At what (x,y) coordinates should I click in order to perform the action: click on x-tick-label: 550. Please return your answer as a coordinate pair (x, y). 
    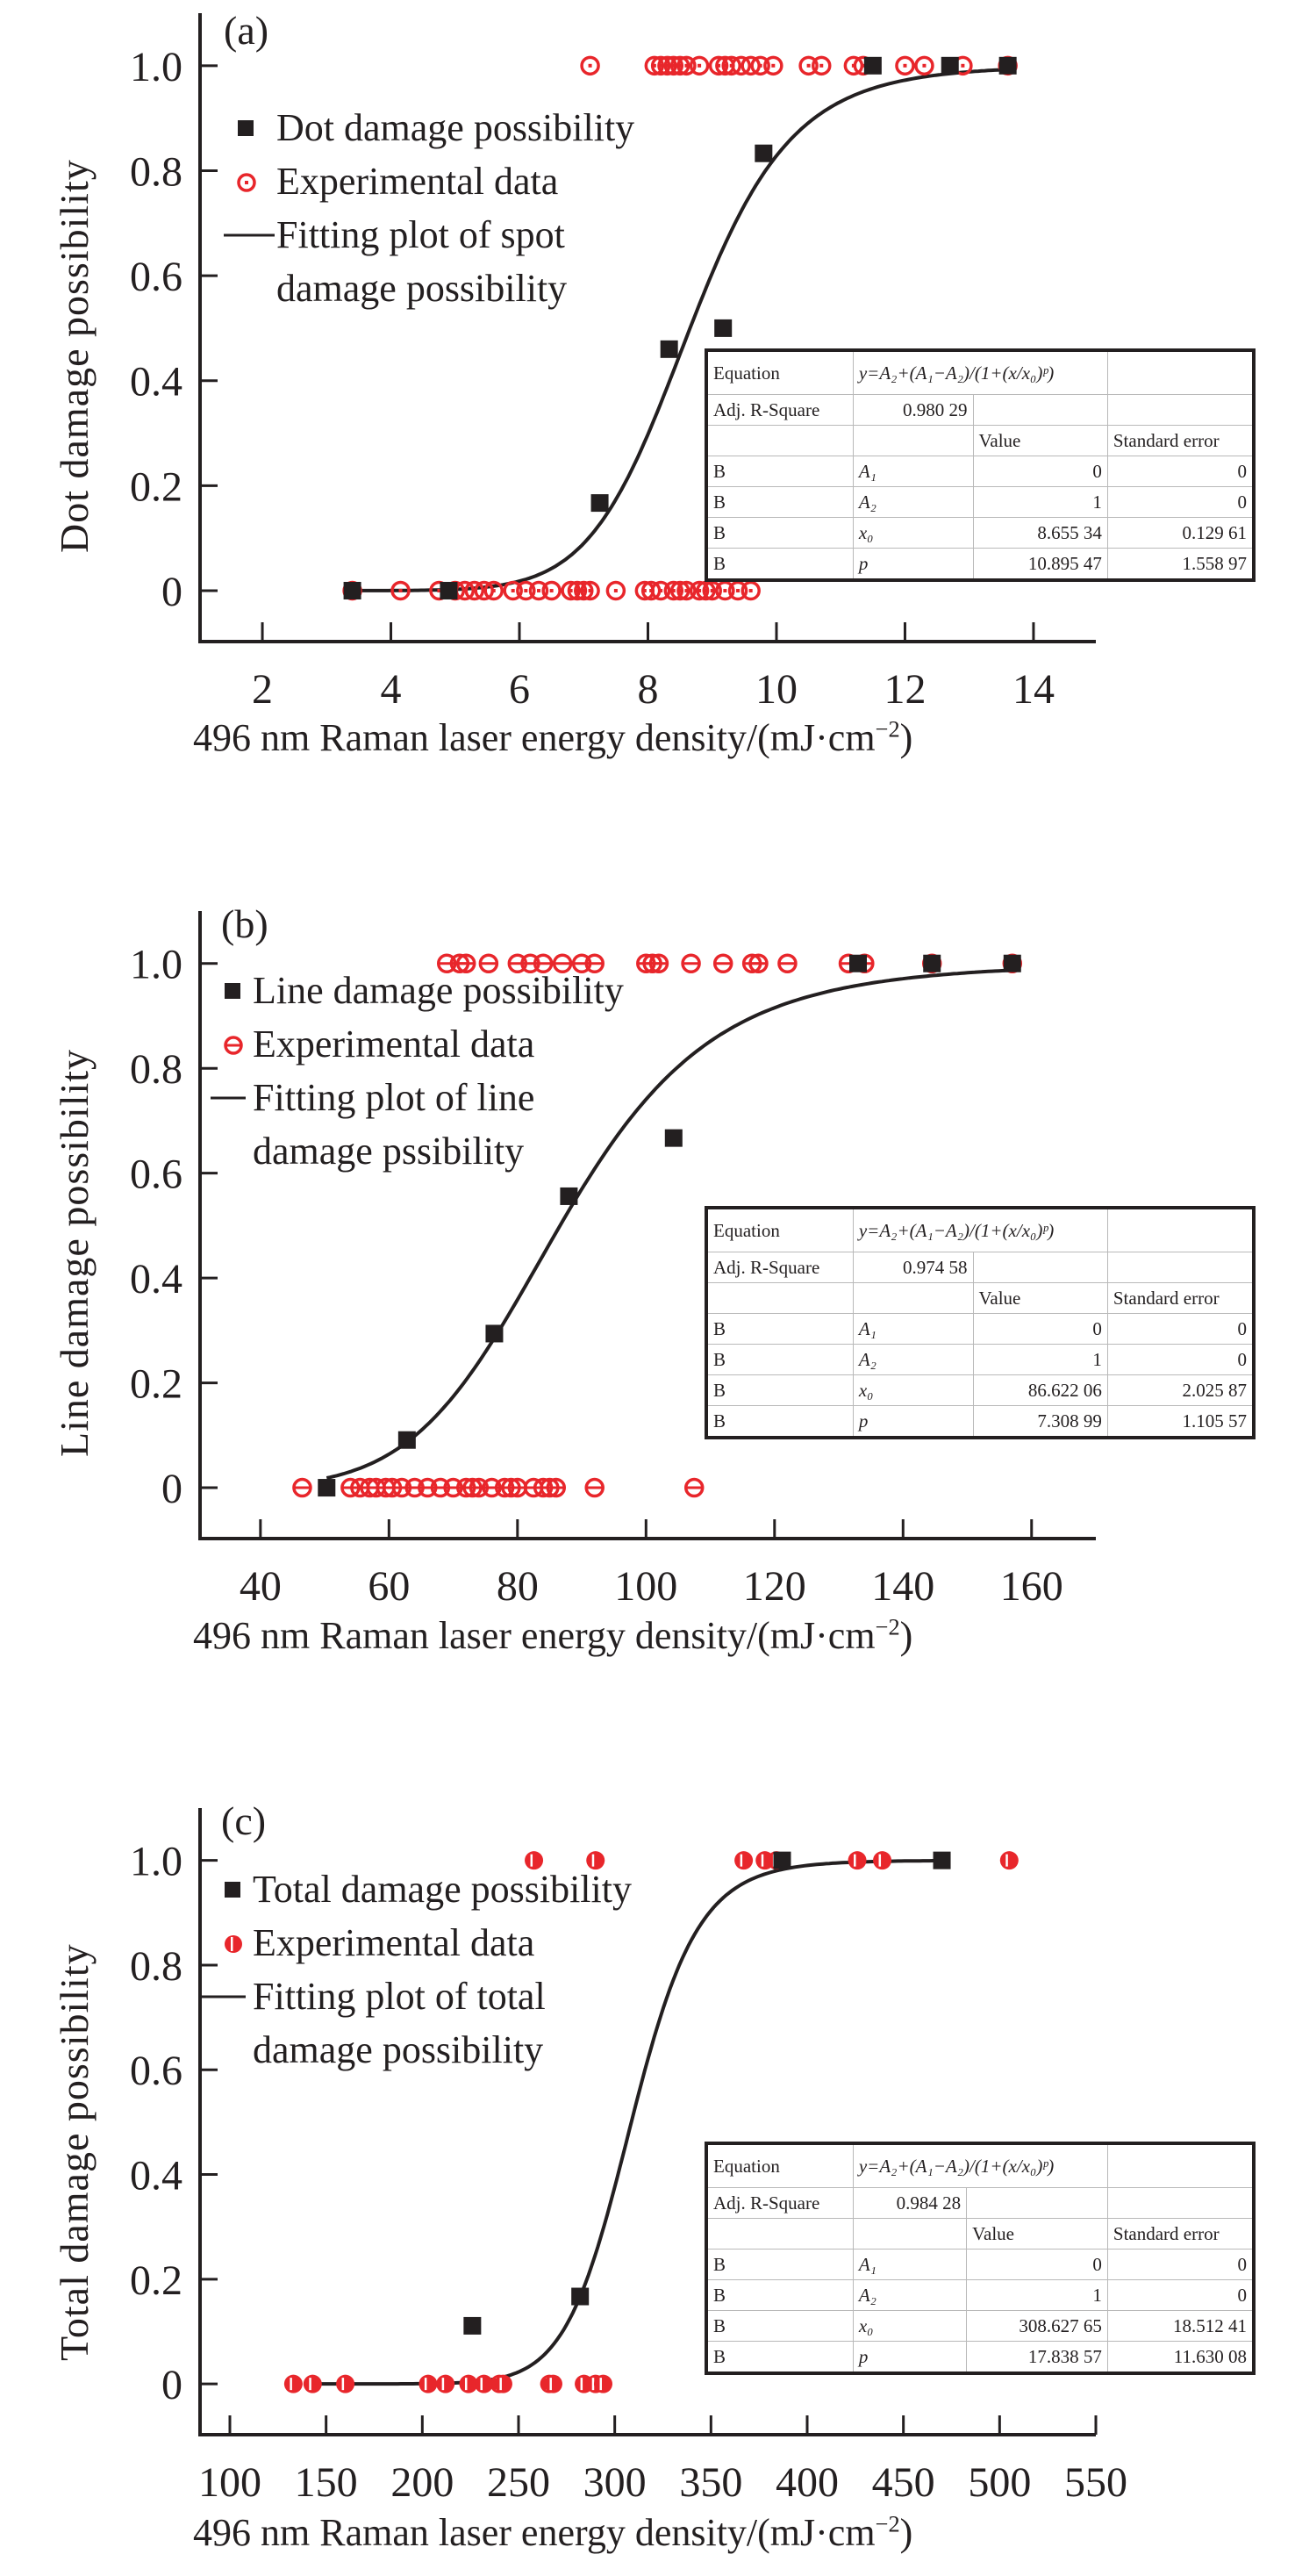
    Looking at the image, I should click on (1096, 2483).